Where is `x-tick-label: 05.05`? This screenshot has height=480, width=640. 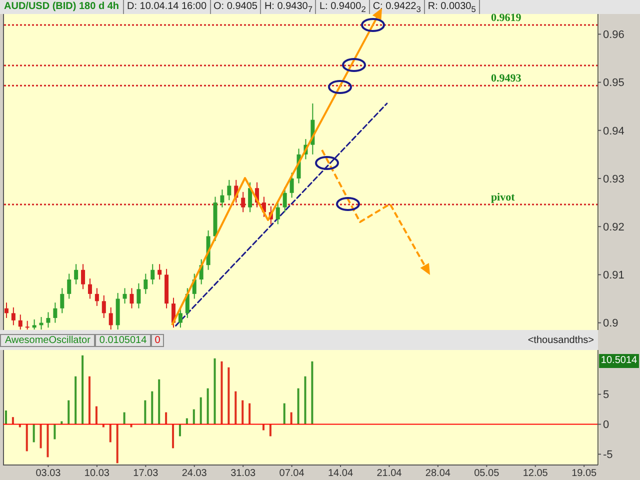
x-tick-label: 05.05 is located at coordinates (487, 474).